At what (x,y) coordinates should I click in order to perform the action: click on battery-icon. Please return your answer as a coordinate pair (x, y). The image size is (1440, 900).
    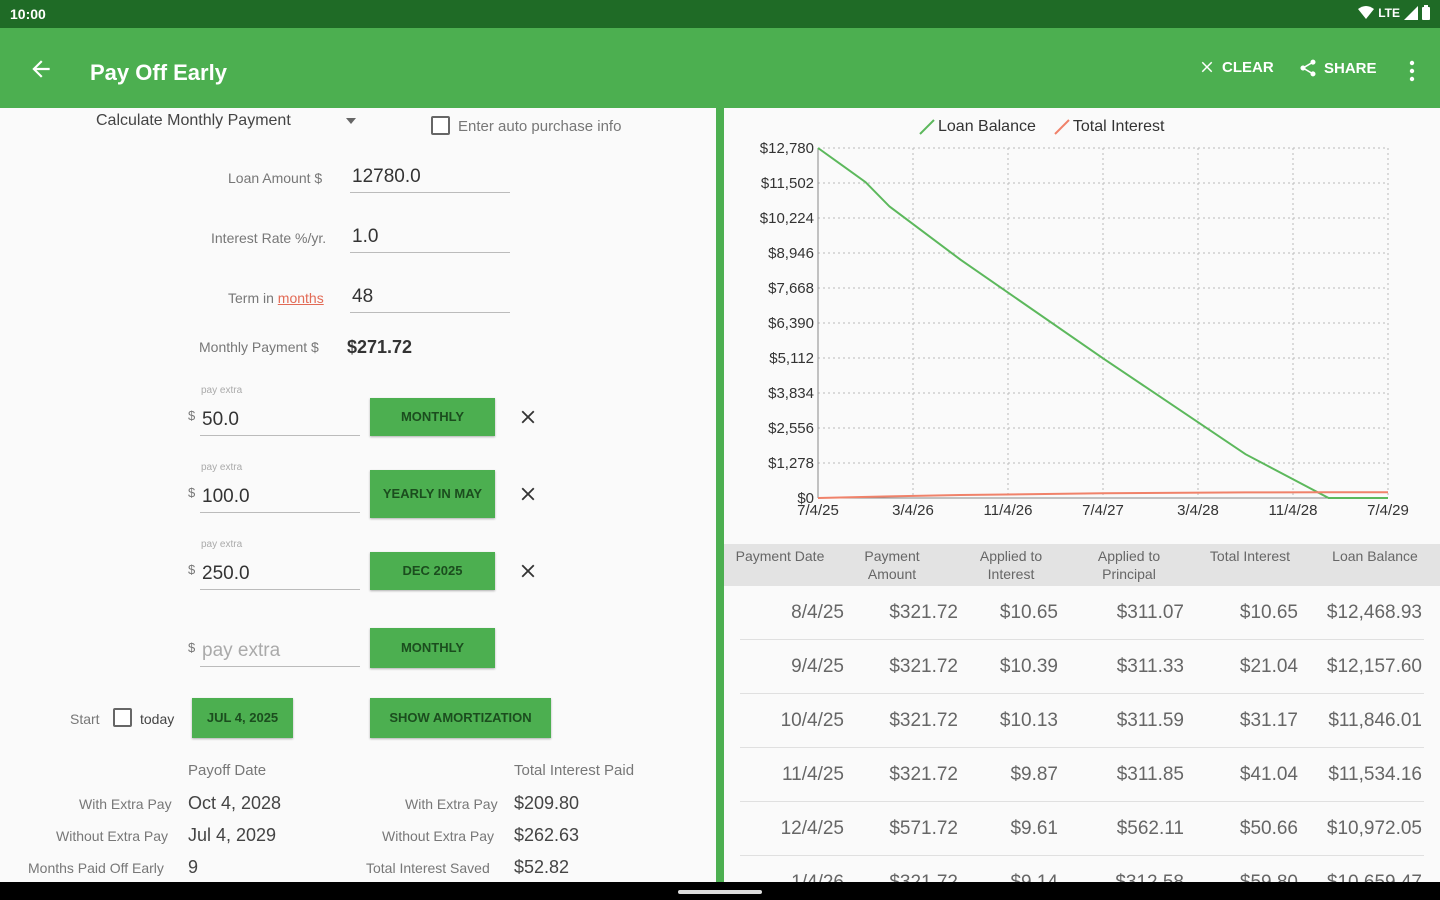
    Looking at the image, I should click on (1426, 12).